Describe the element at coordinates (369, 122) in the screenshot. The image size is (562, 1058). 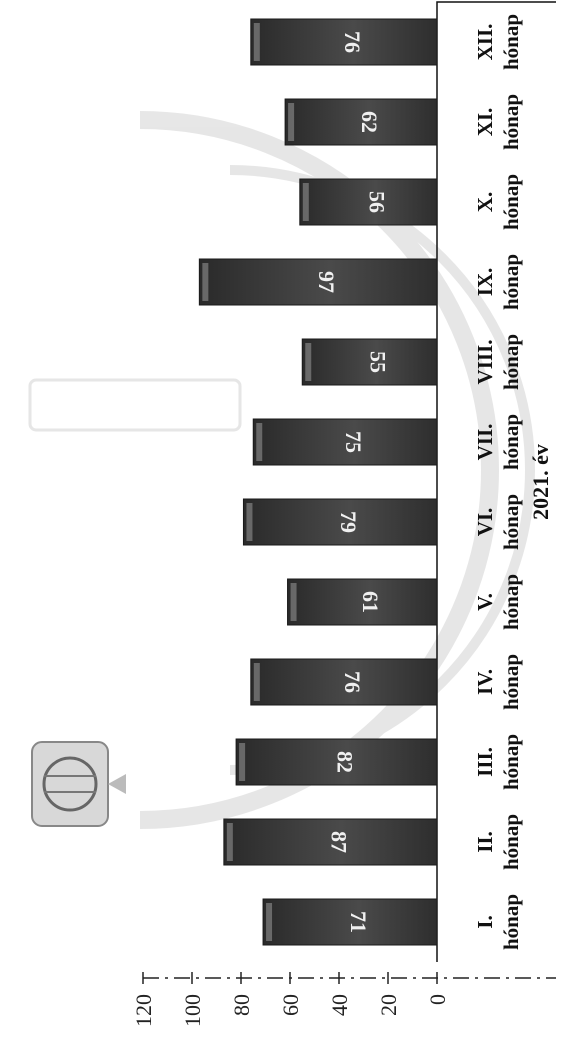
I see `data-label: 62` at that location.